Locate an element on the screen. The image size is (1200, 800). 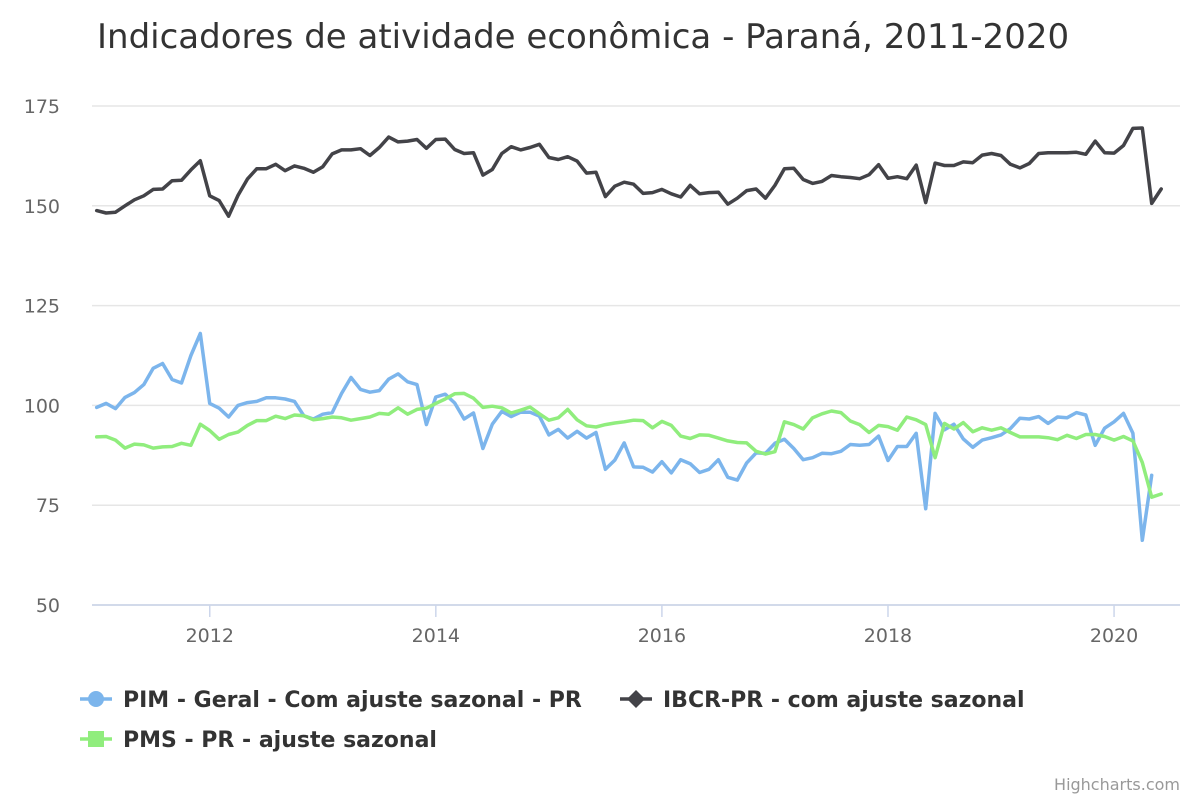
legend-item: PMS - PR - ajuste sazonal is located at coordinates (258, 740).